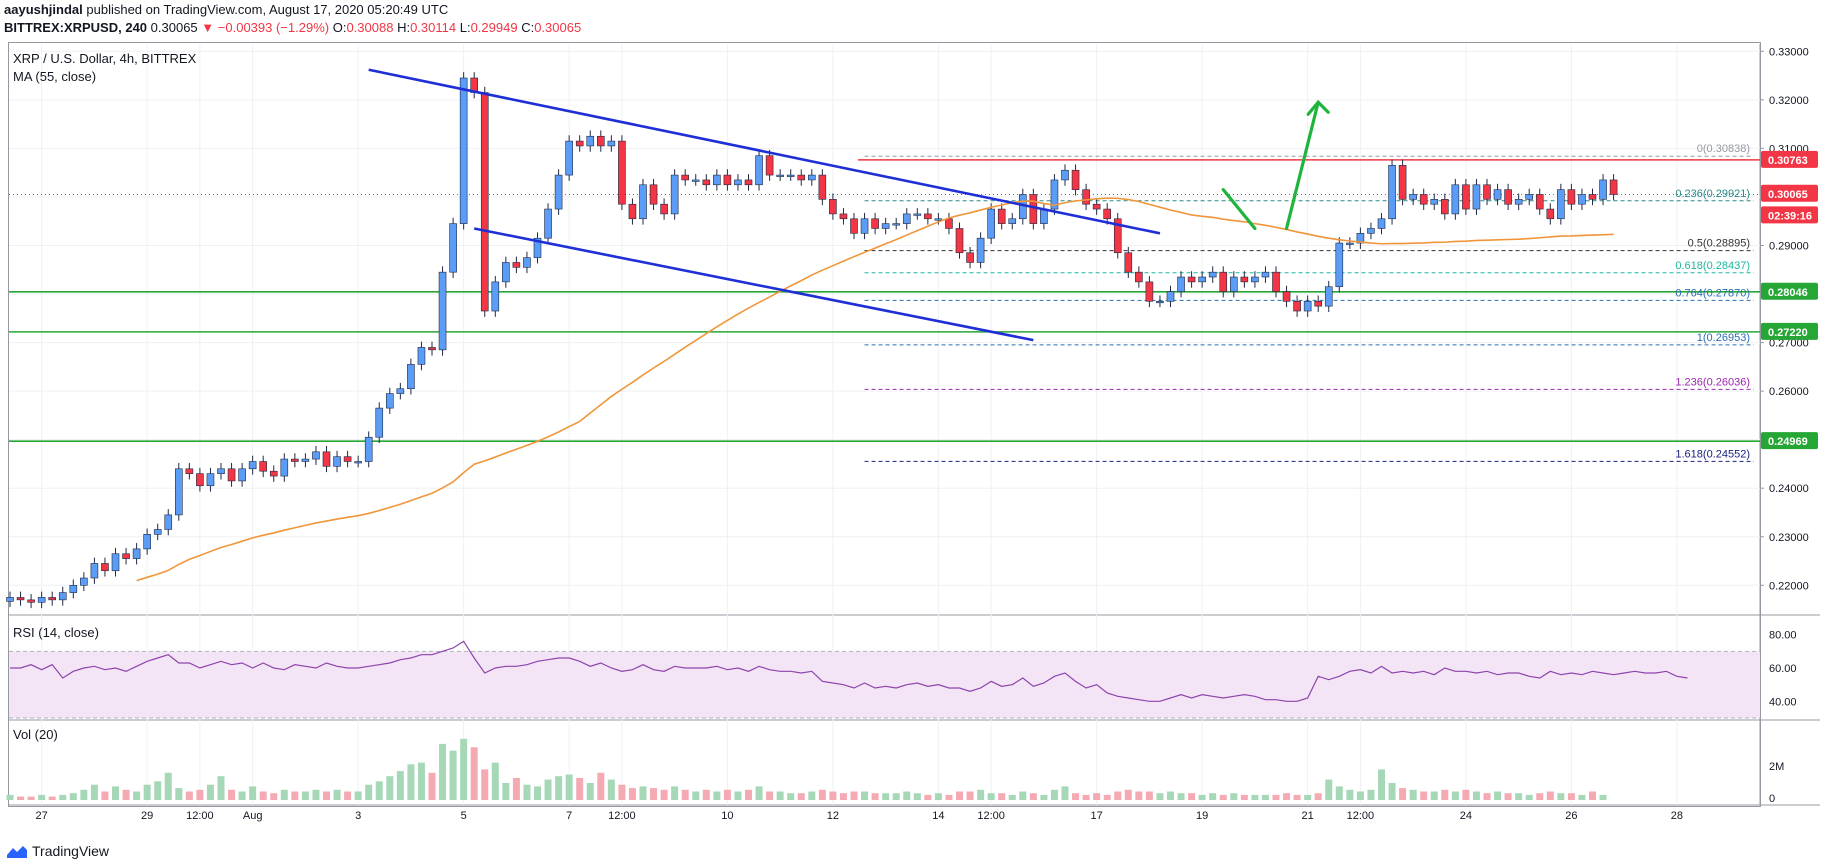 Image resolution: width=1828 pixels, height=868 pixels. I want to click on open-label: O:, so click(339, 27).